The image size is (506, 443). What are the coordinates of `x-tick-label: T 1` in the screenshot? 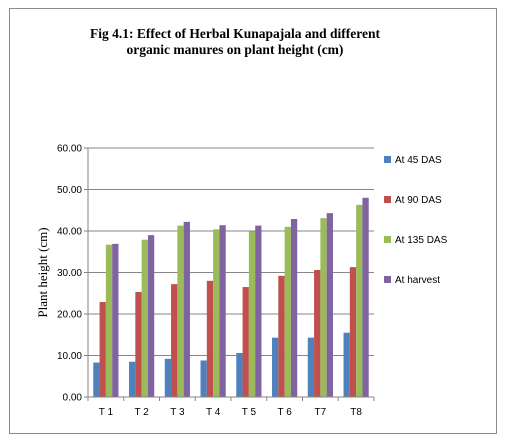 It's located at (106, 412).